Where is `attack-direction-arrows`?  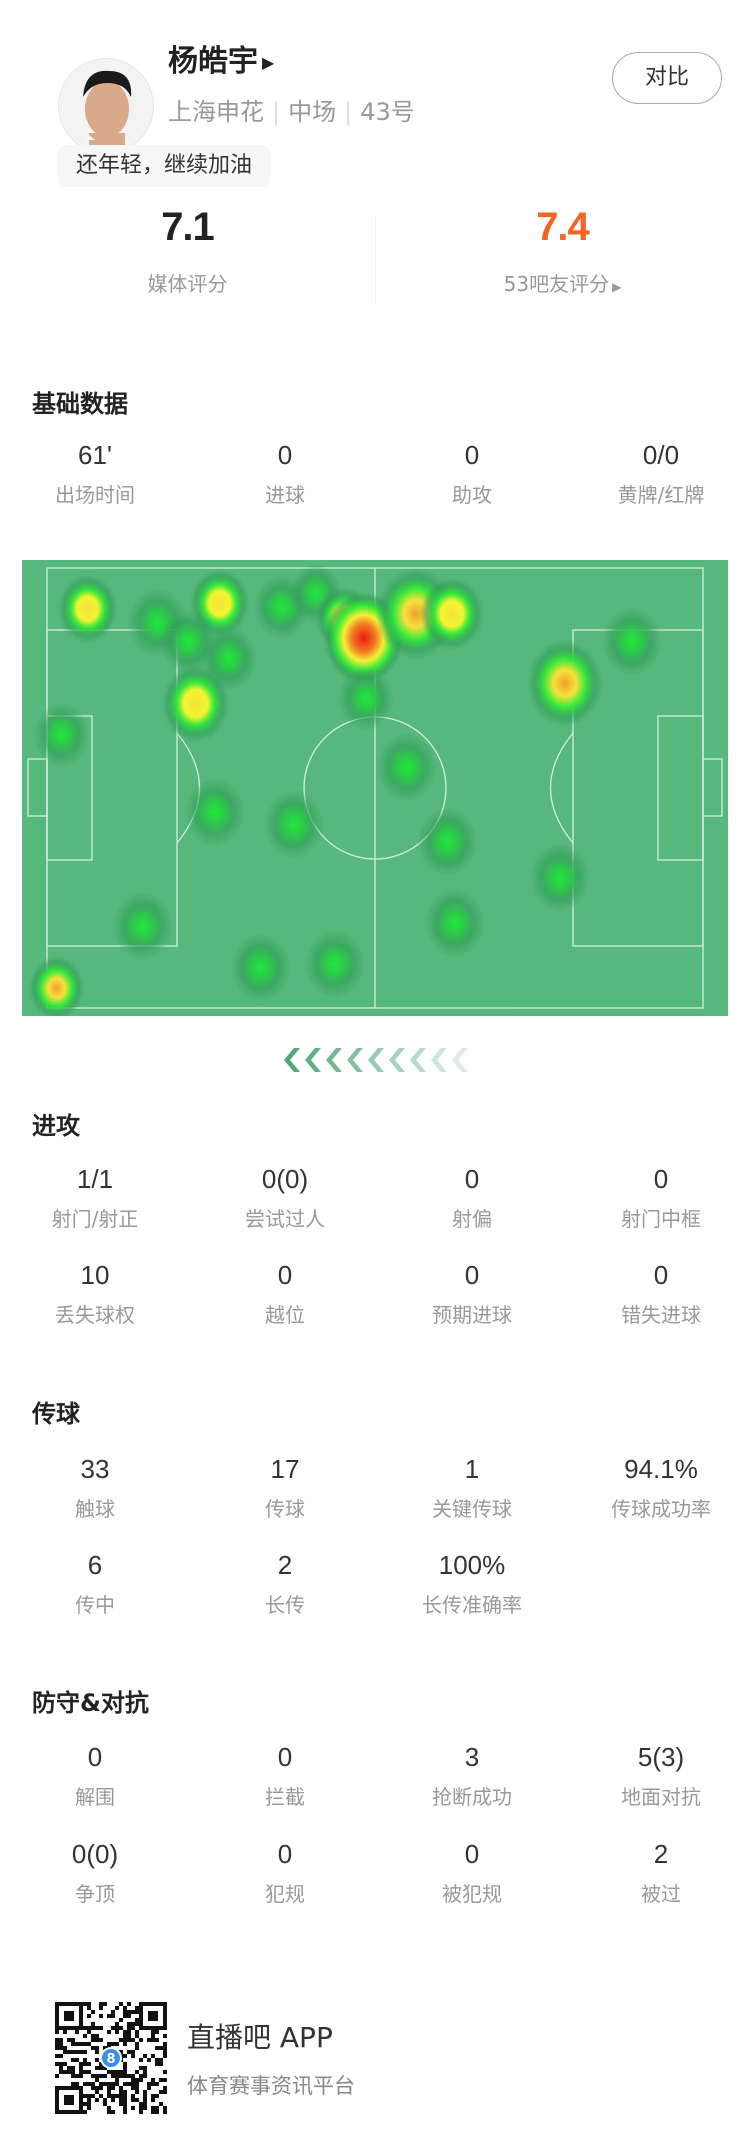
attack-direction-arrows is located at coordinates (374, 1060).